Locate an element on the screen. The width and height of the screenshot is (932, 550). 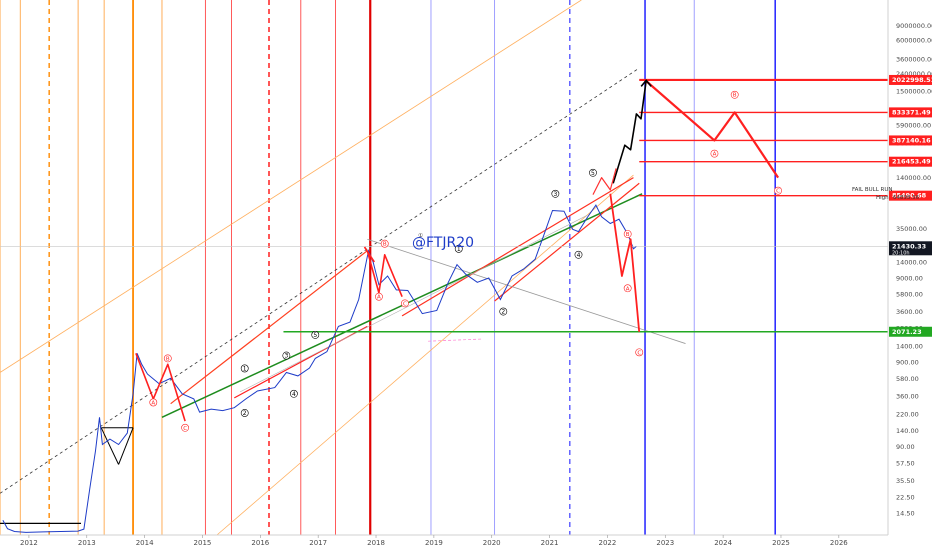
time-tick-8: 2020 is located at coordinates (492, 543).